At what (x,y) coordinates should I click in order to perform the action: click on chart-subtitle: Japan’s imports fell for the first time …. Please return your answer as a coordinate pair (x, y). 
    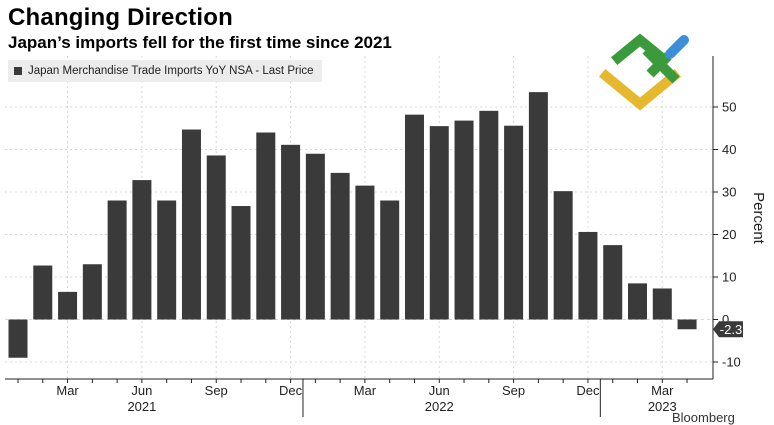
    Looking at the image, I should click on (200, 42).